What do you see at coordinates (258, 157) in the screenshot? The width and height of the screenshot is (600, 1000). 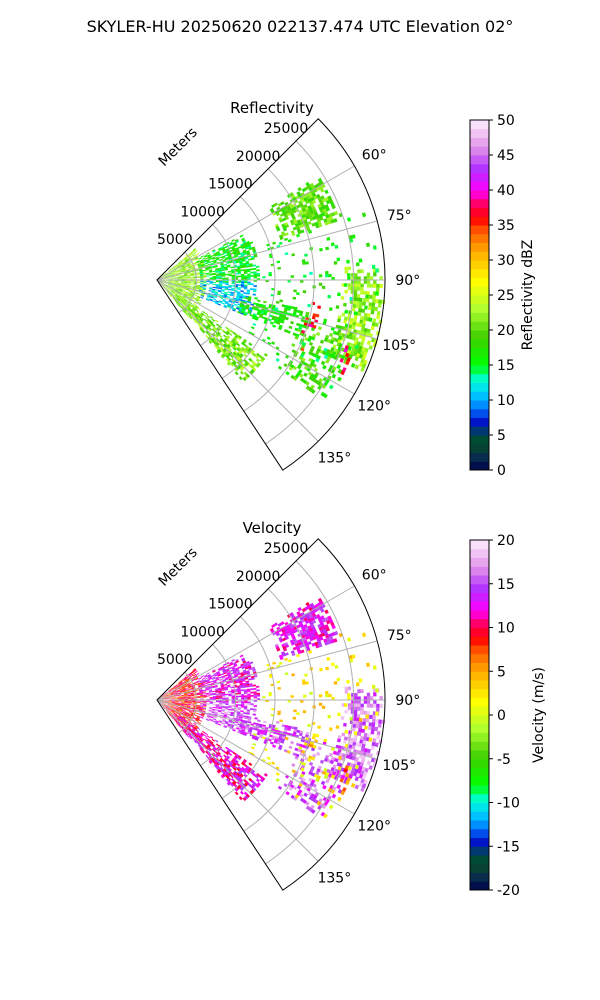 I see `range-tick-label: 20000` at bounding box center [258, 157].